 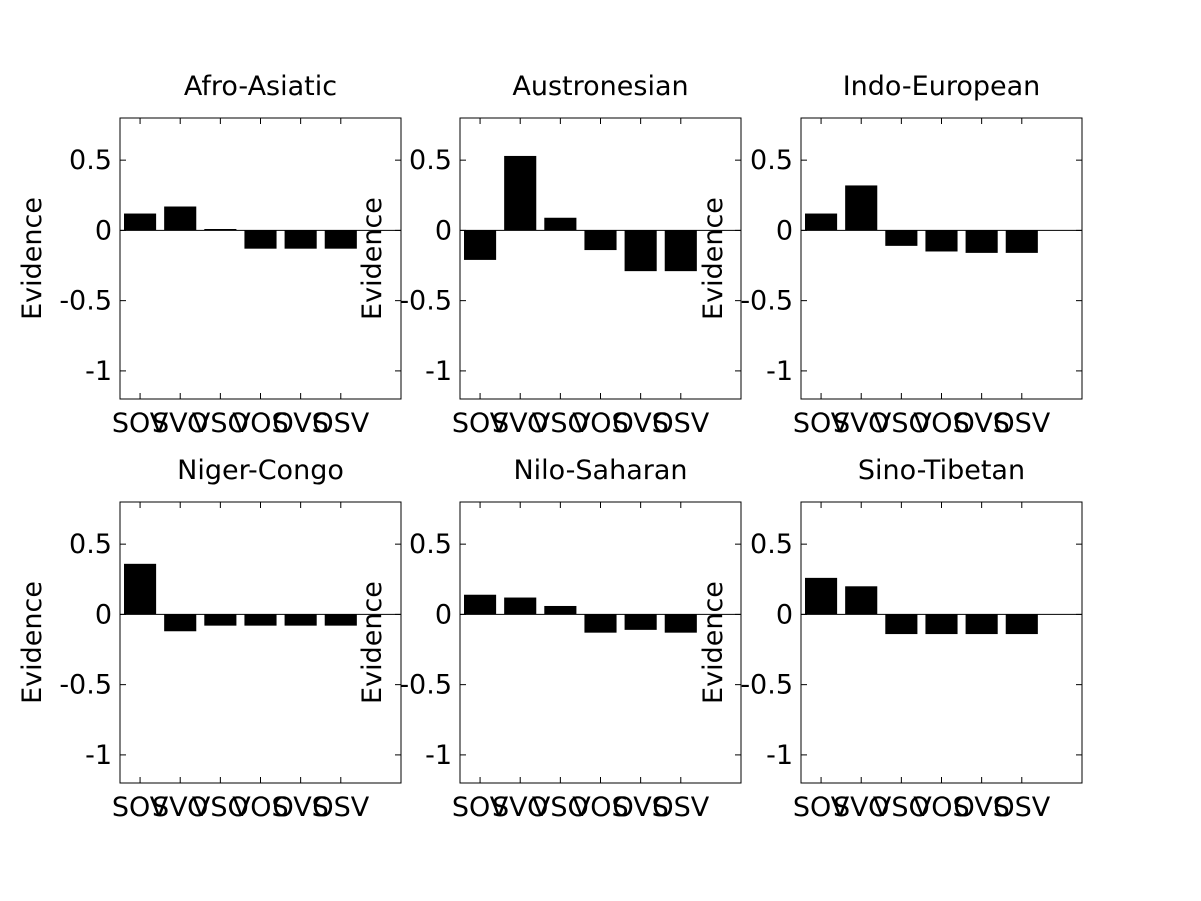 What do you see at coordinates (600, 86) in the screenshot?
I see `chart-title: Austronesian` at bounding box center [600, 86].